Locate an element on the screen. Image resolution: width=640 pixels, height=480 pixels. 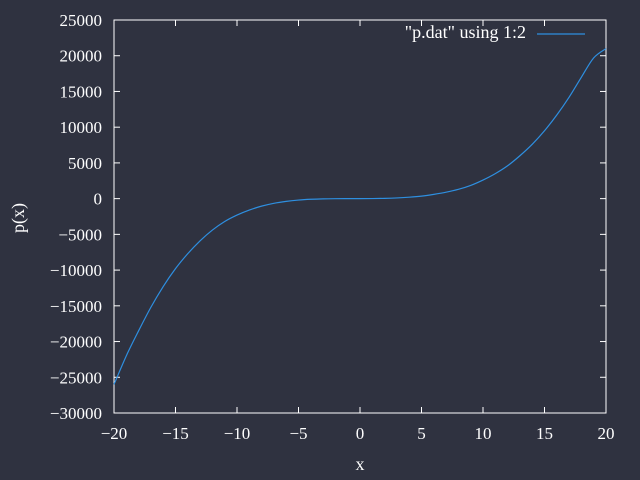
x-axis-label: x is located at coordinates (360, 464).